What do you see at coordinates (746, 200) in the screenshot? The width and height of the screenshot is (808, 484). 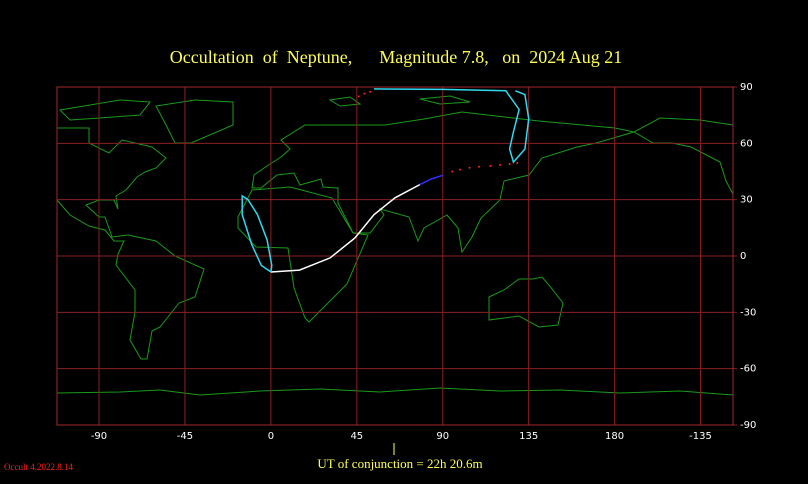 I see `y-tick-label: 30` at bounding box center [746, 200].